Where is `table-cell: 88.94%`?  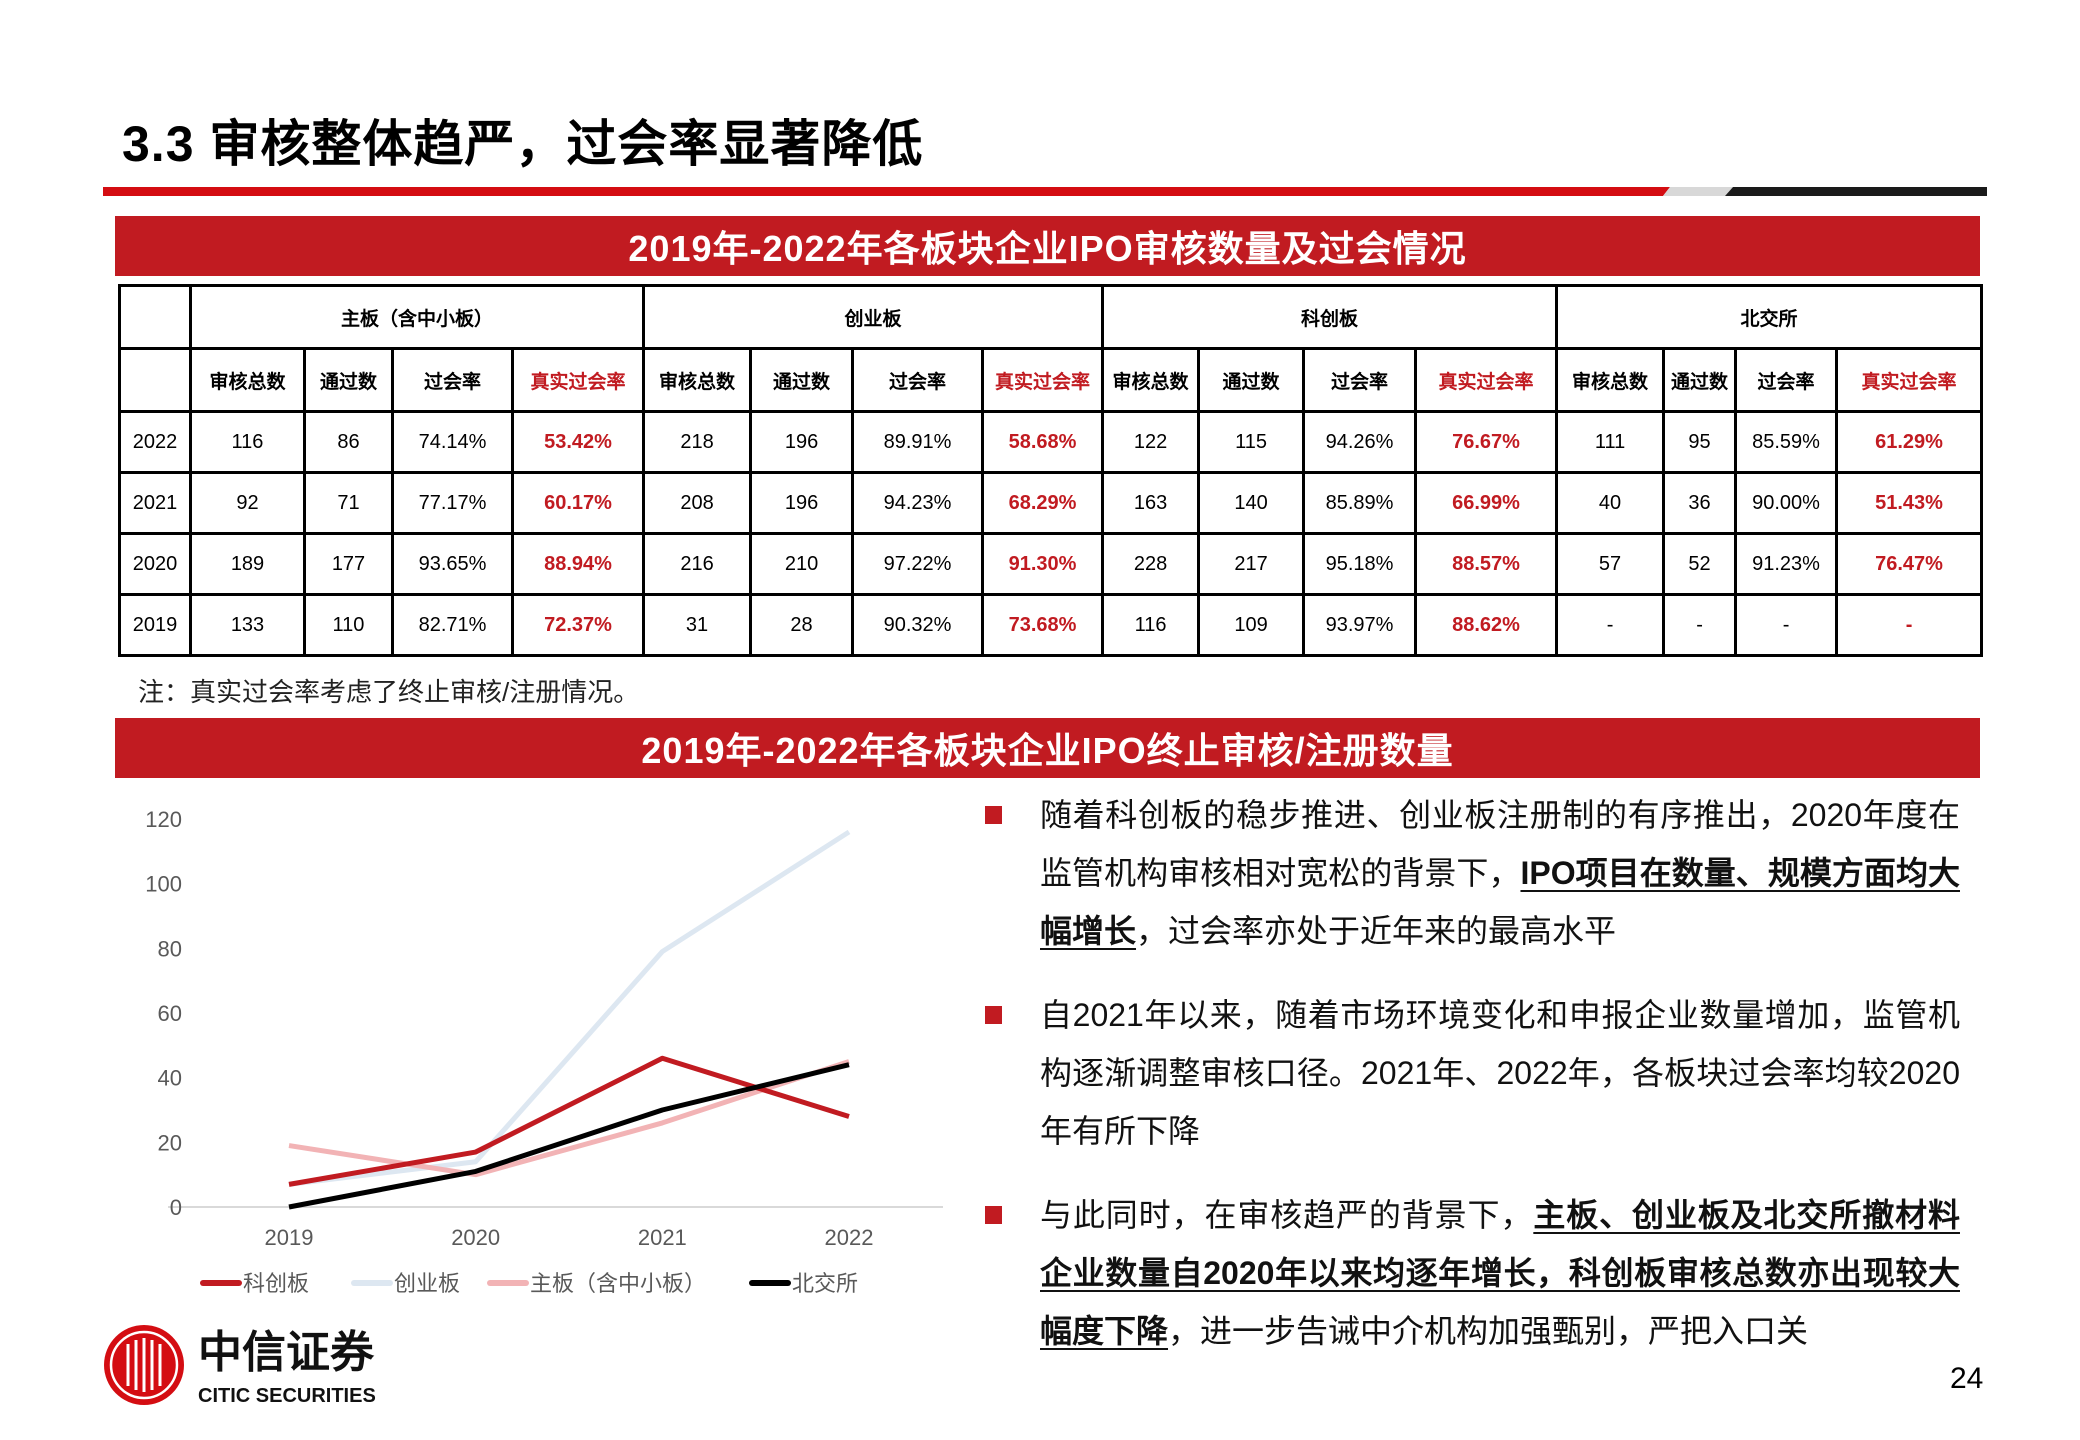 table-cell: 88.94% is located at coordinates (578, 564).